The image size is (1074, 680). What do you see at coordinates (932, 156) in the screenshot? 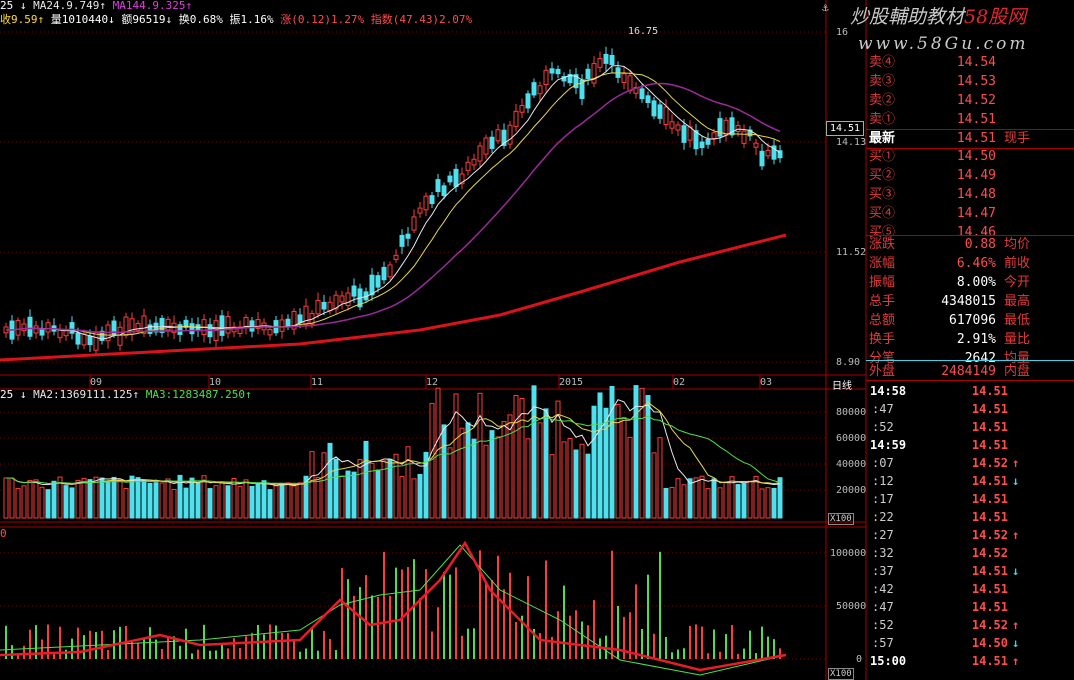
I see `buy-row-1: 买① 14.50` at bounding box center [932, 156].